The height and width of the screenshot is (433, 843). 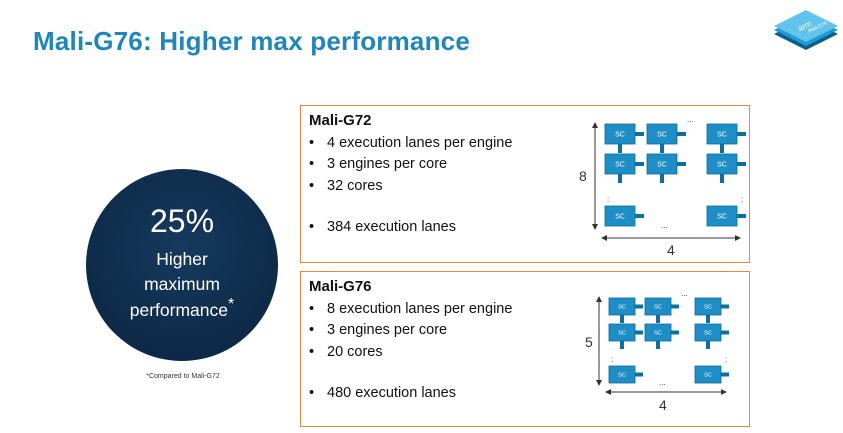 I want to click on circle-line-3-text: performance, so click(x=178, y=310).